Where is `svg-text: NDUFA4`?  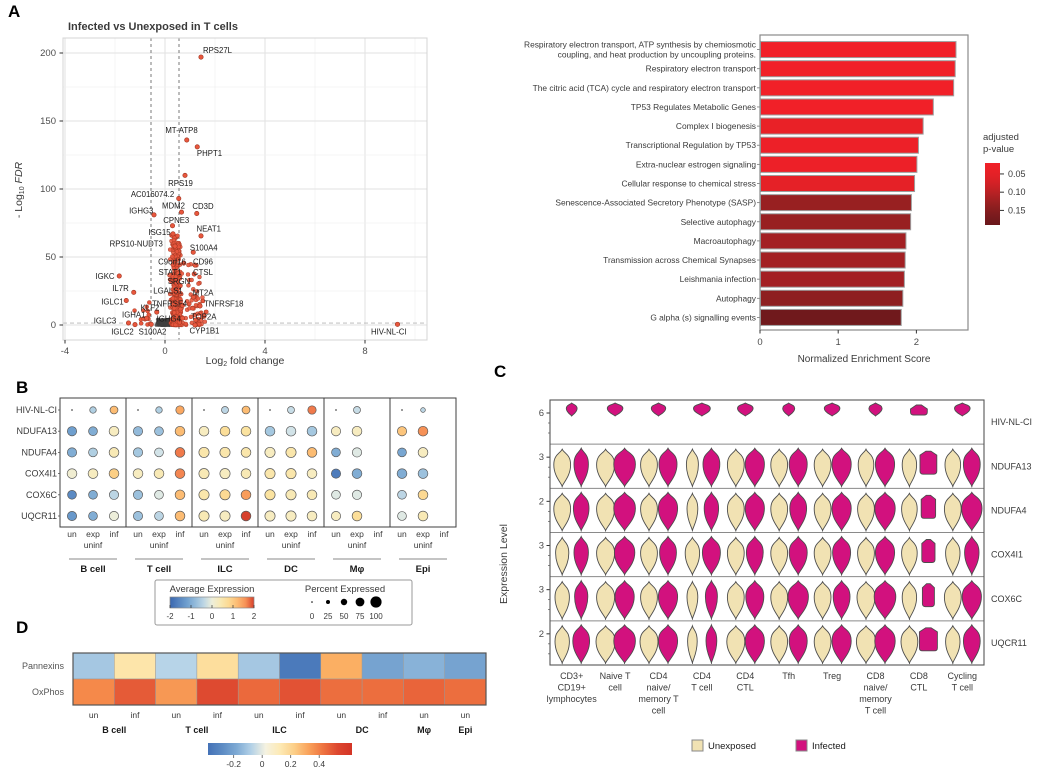
svg-text: NDUFA4 is located at coordinates (1009, 510).